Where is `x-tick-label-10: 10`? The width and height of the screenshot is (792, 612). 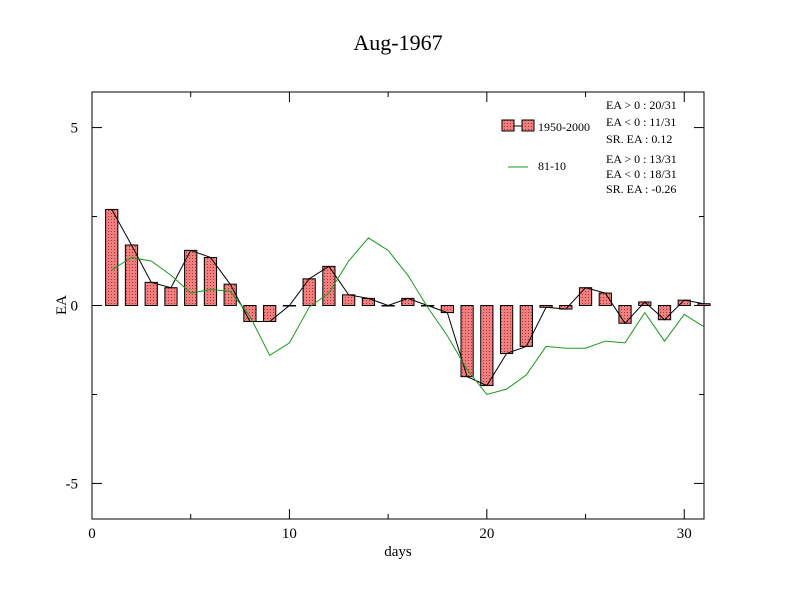
x-tick-label-10: 10 is located at coordinates (289, 534).